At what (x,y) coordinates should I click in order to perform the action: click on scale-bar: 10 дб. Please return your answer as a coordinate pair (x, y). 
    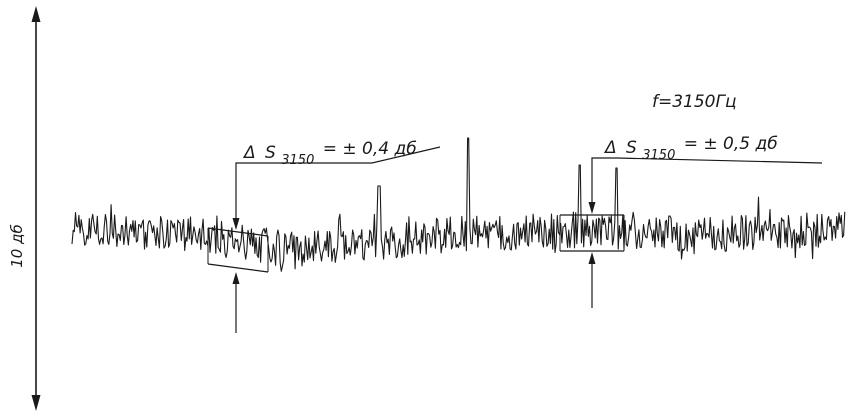
    Looking at the image, I should click on (24, 208).